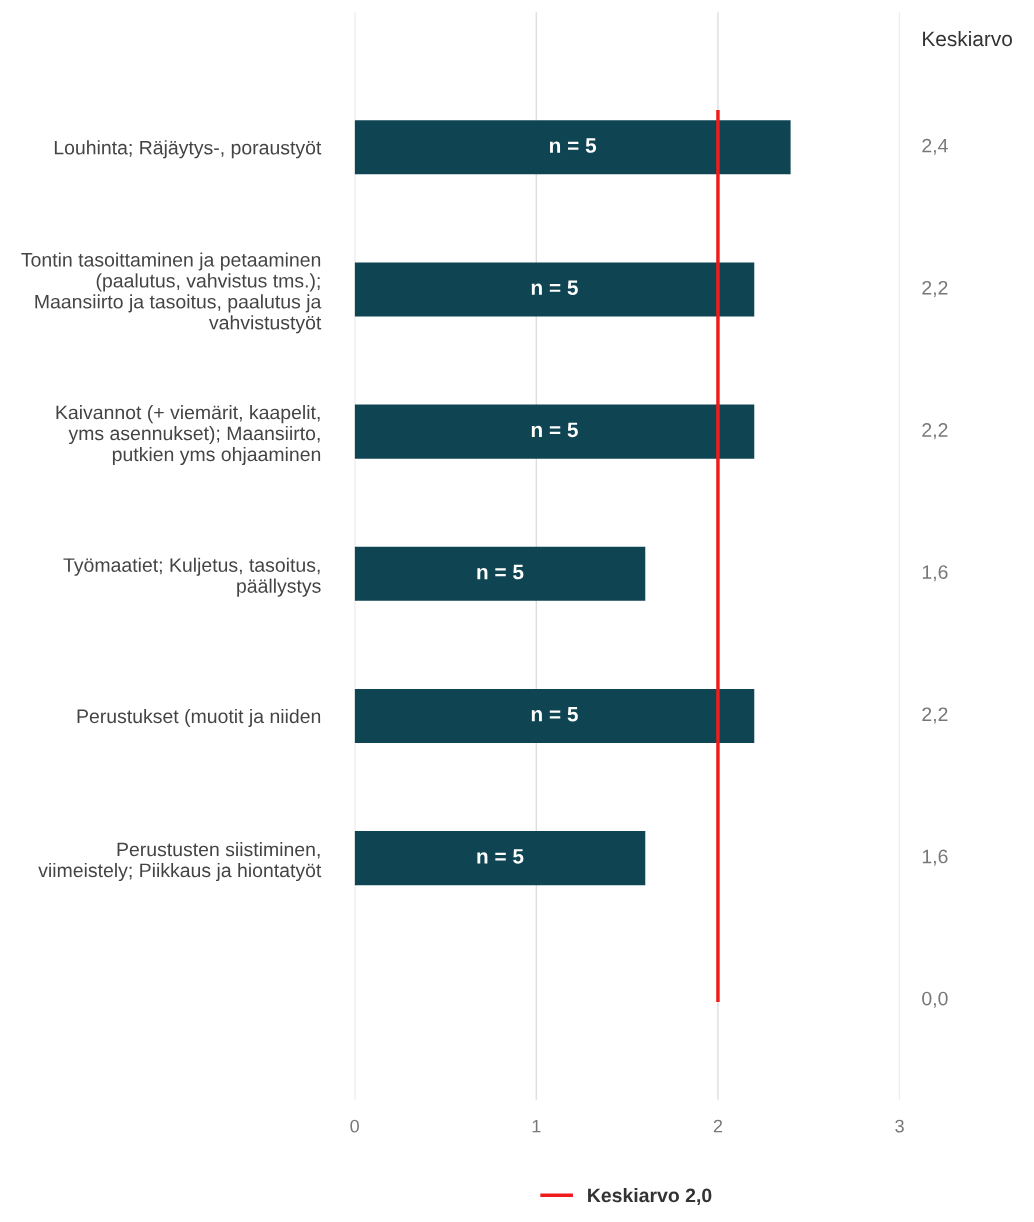 This screenshot has height=1222, width=1034. I want to click on y2-axis-title: Keskiarvo, so click(967, 38).